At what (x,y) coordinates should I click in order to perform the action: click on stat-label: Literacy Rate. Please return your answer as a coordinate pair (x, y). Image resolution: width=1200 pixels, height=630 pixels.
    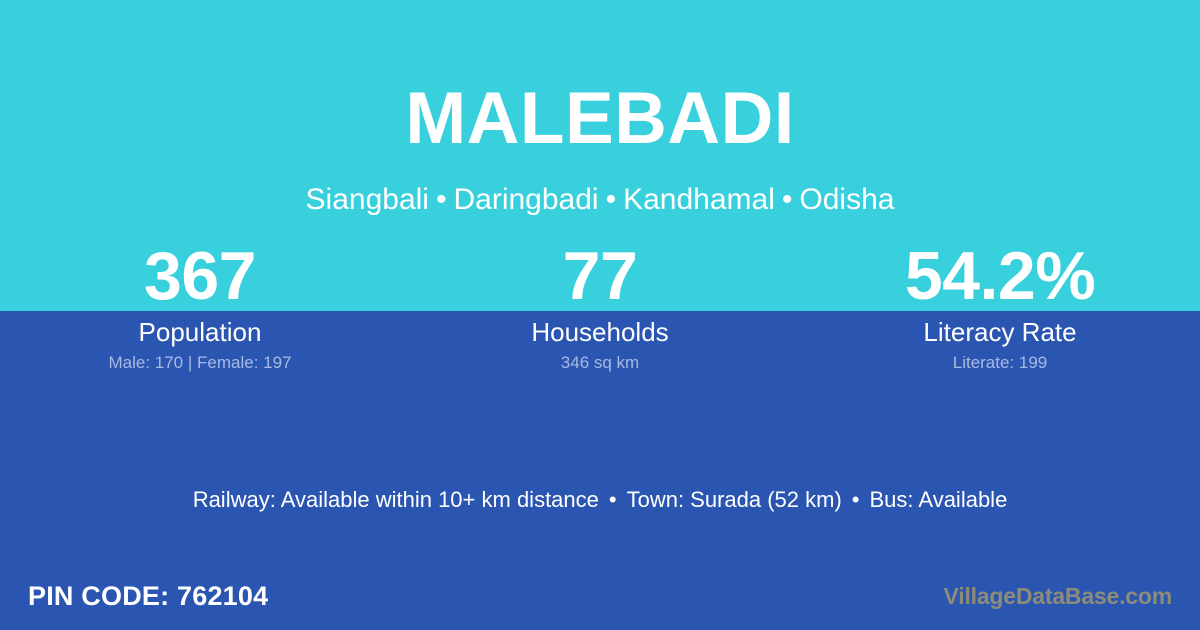
    Looking at the image, I should click on (1000, 332).